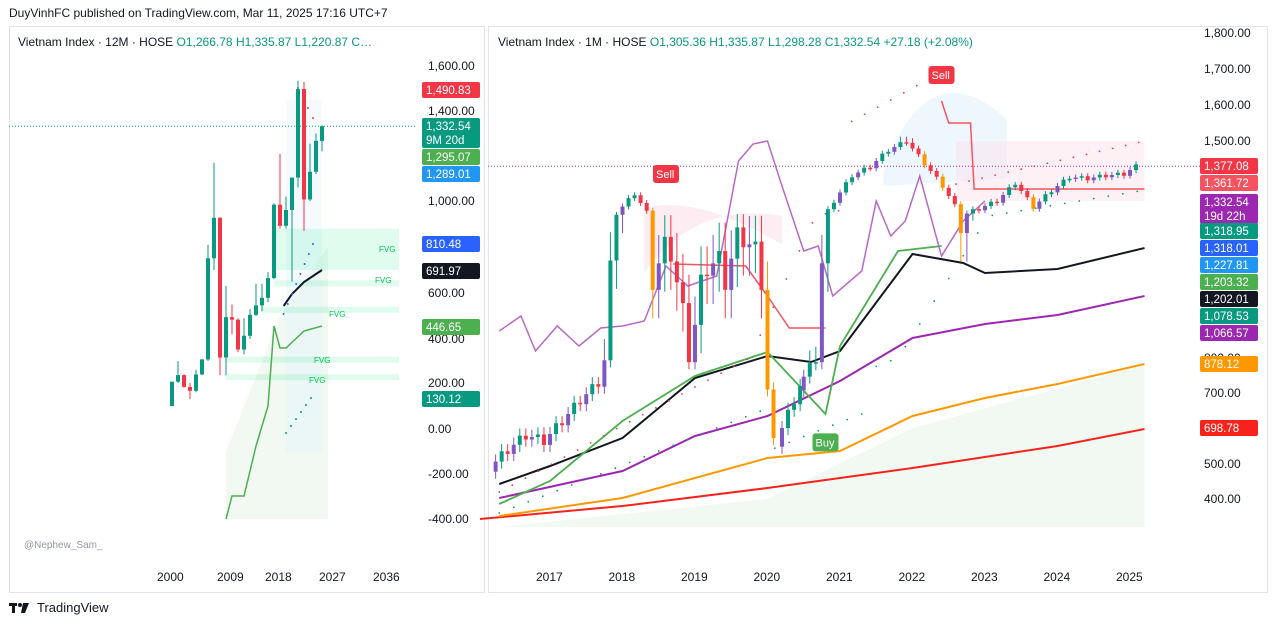 The height and width of the screenshot is (626, 1276). Describe the element at coordinates (1229, 333) in the screenshot. I see `price-tag: 1,066.57` at that location.